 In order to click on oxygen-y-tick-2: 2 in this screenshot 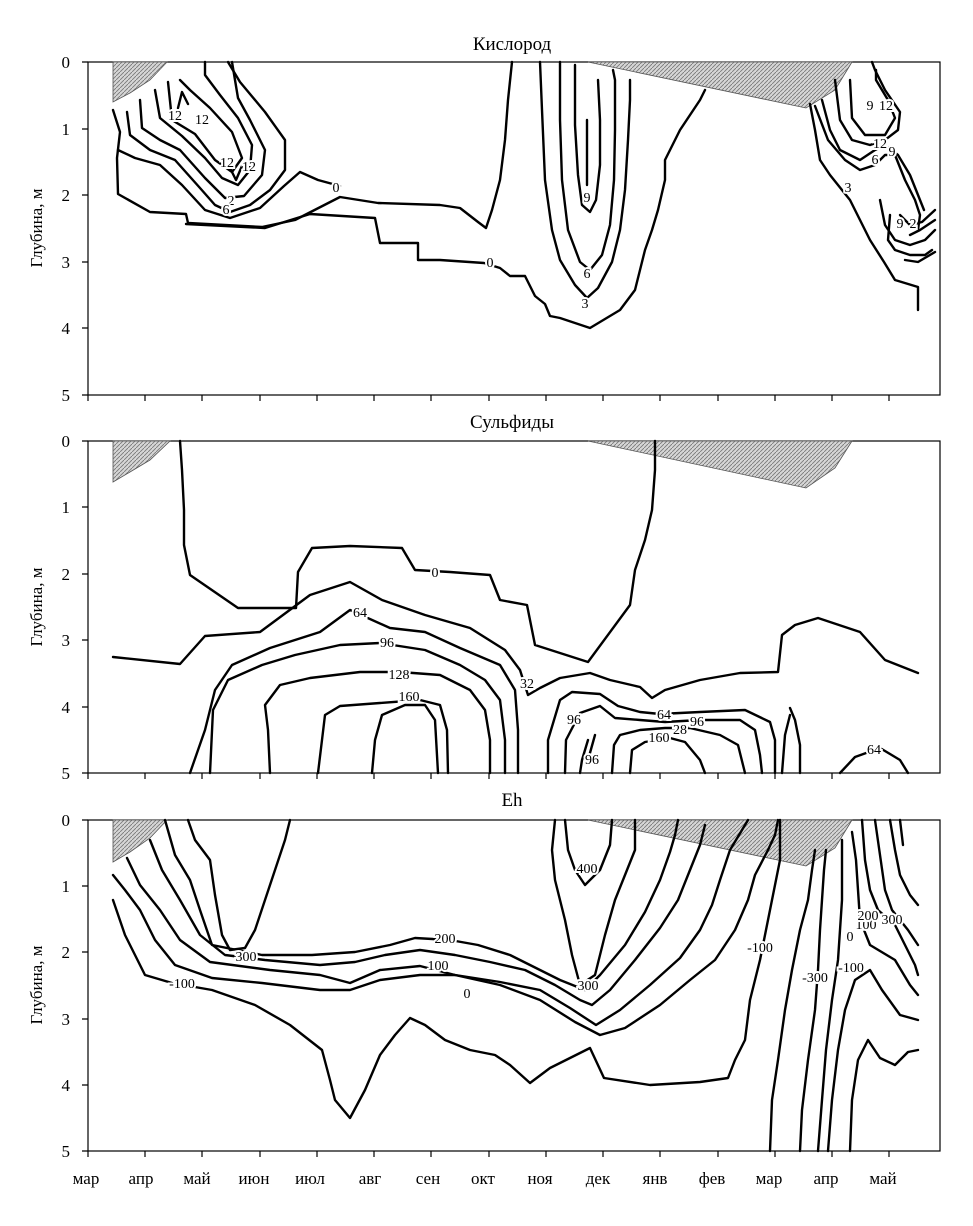, I will do `click(66, 195)`.